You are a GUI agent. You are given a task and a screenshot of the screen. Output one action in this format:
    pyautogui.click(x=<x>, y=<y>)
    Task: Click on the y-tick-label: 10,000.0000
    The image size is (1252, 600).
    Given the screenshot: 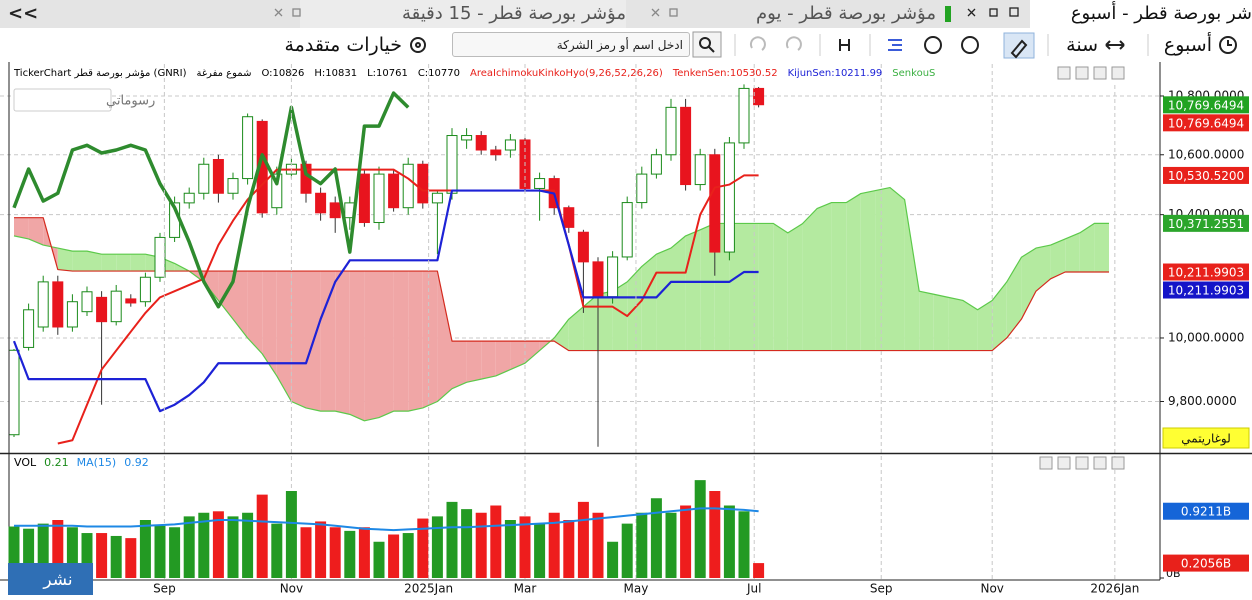 What is the action you would take?
    pyautogui.click(x=1206, y=337)
    